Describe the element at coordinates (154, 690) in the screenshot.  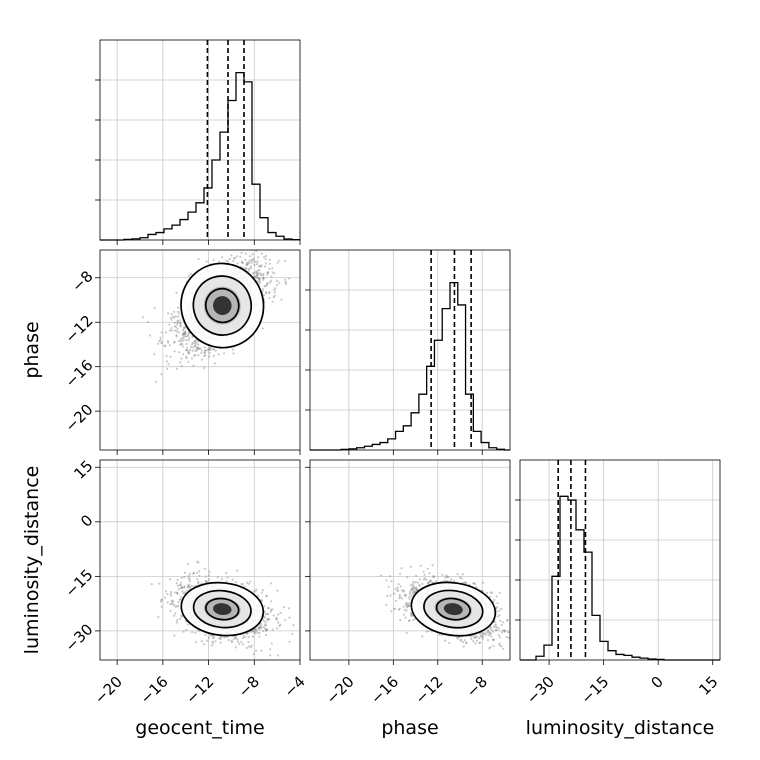
I see `x-tick-label: −16` at that location.